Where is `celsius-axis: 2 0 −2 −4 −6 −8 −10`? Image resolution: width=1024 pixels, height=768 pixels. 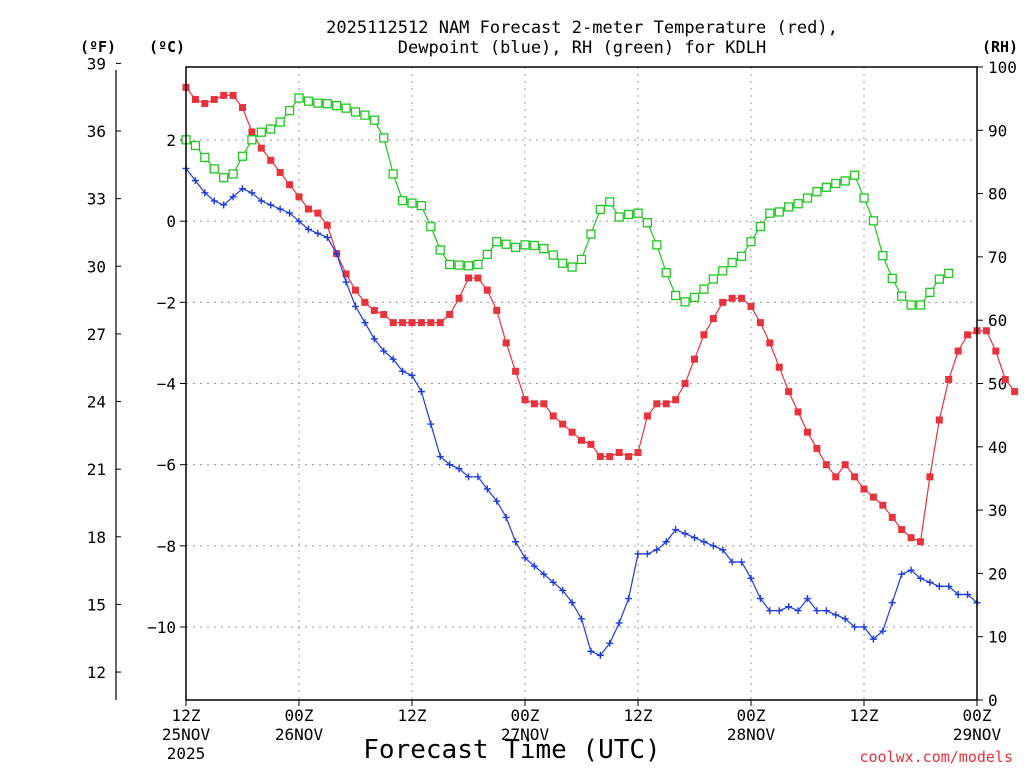
celsius-axis: 2 0 −2 −4 −6 −8 −10 is located at coordinates (166, 384).